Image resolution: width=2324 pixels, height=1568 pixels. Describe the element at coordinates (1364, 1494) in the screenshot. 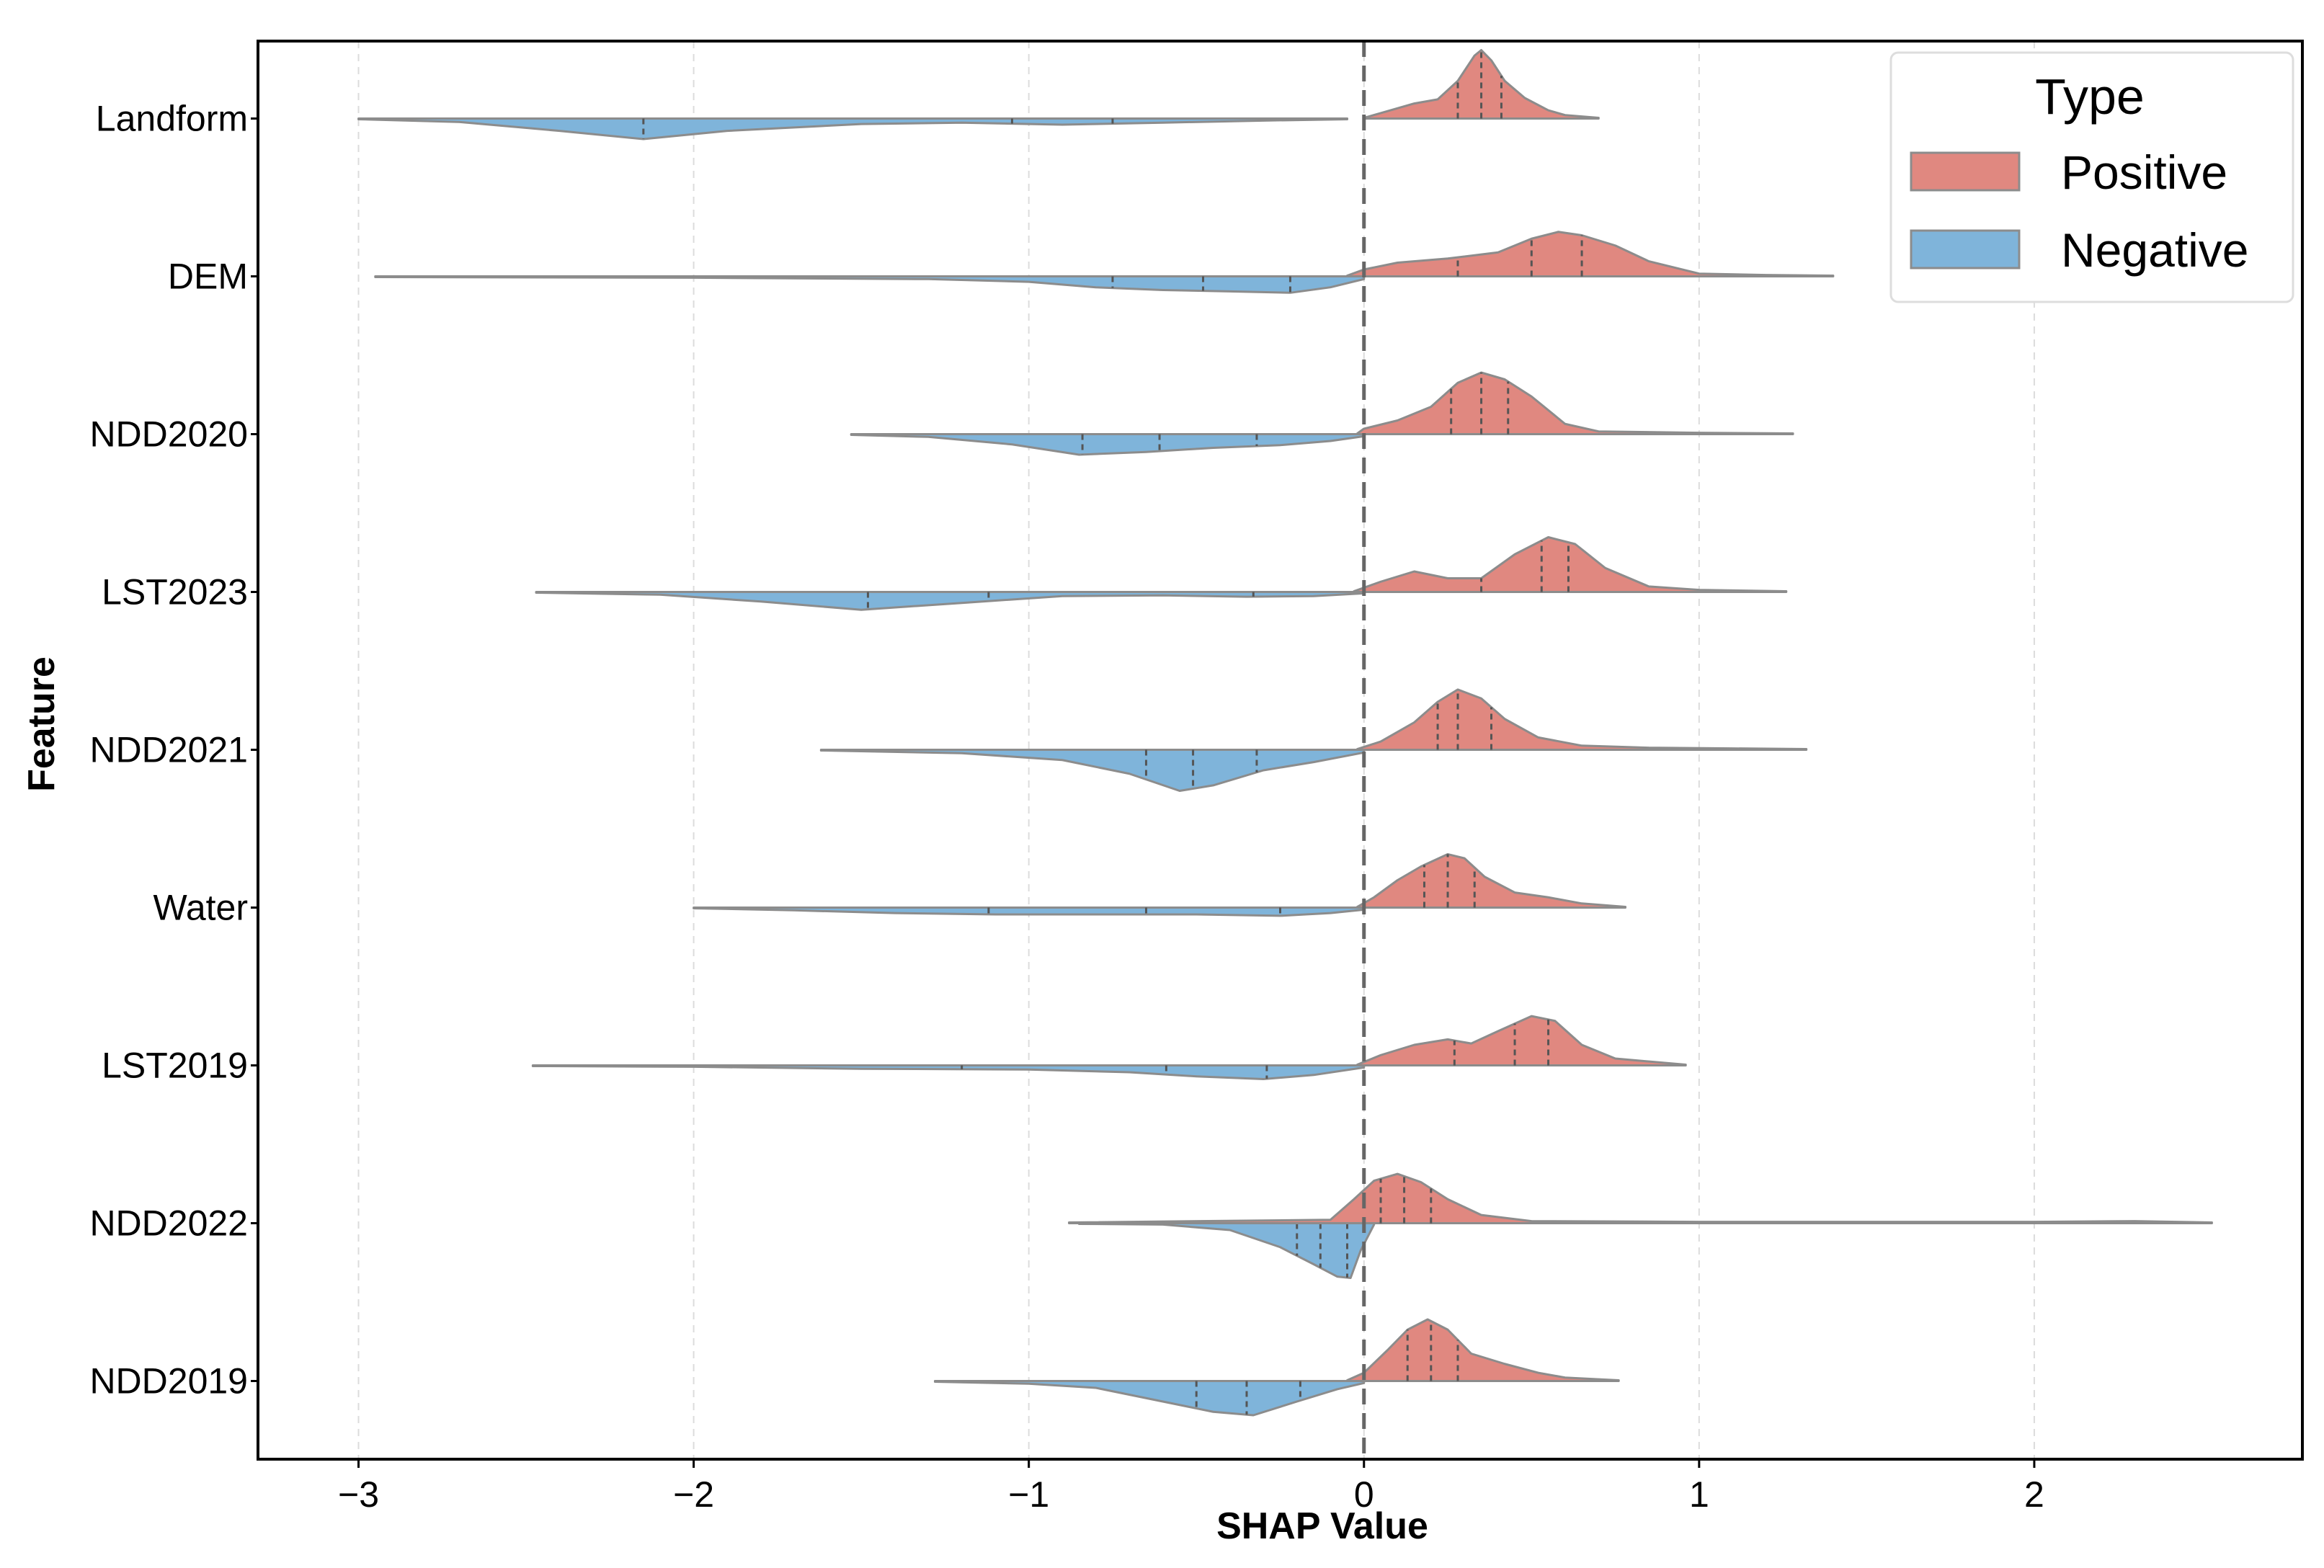

I see `x-tick-label-3: 0` at that location.